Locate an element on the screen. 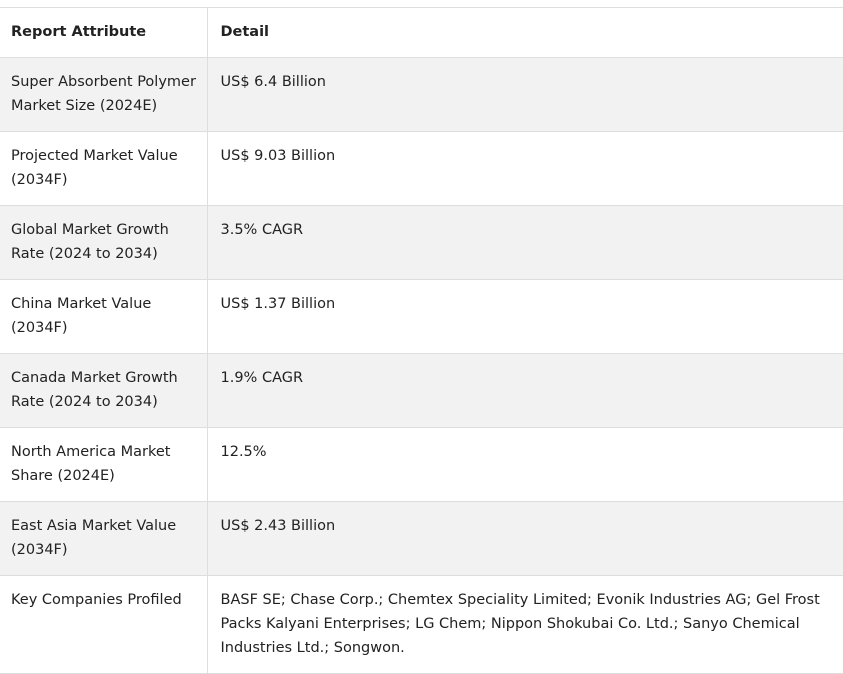  attribute-cell: Global Market Growth Rate (2024 to 2034) is located at coordinates (104, 242).